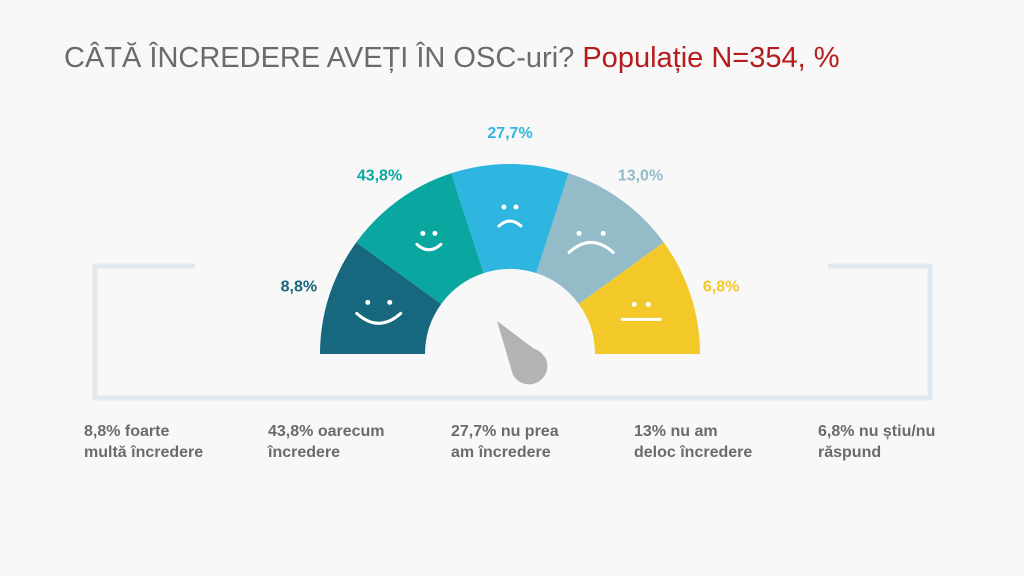 This screenshot has height=576, width=1024. What do you see at coordinates (353, 442) in the screenshot?
I see `legend-item-2: 43,8% oarecum încredere` at bounding box center [353, 442].